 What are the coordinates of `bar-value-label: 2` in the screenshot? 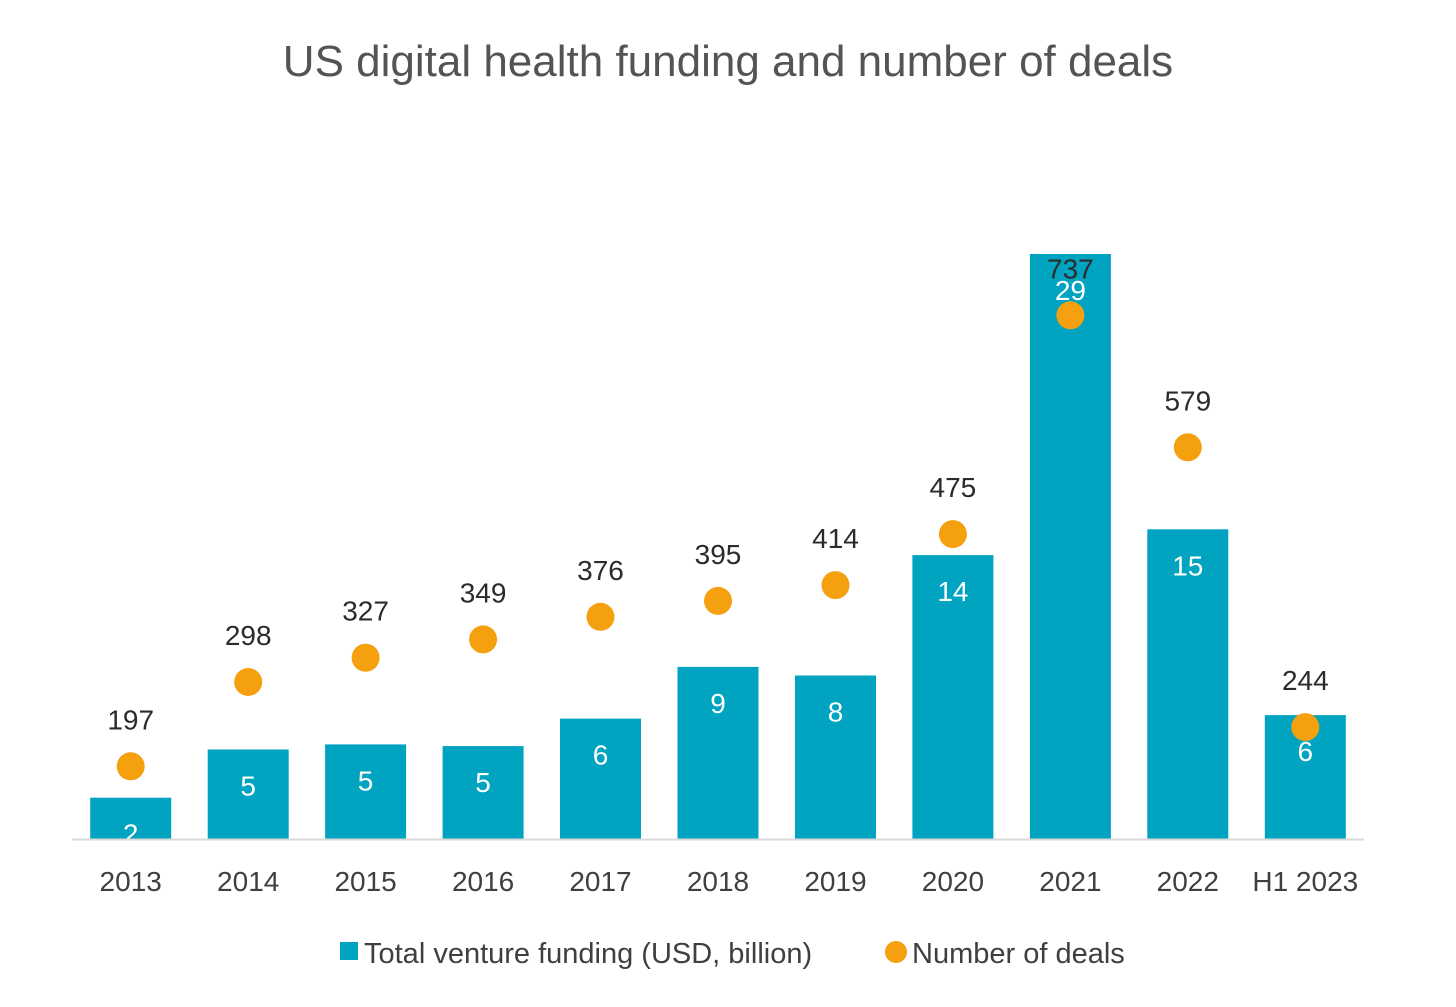 It's located at (131, 834).